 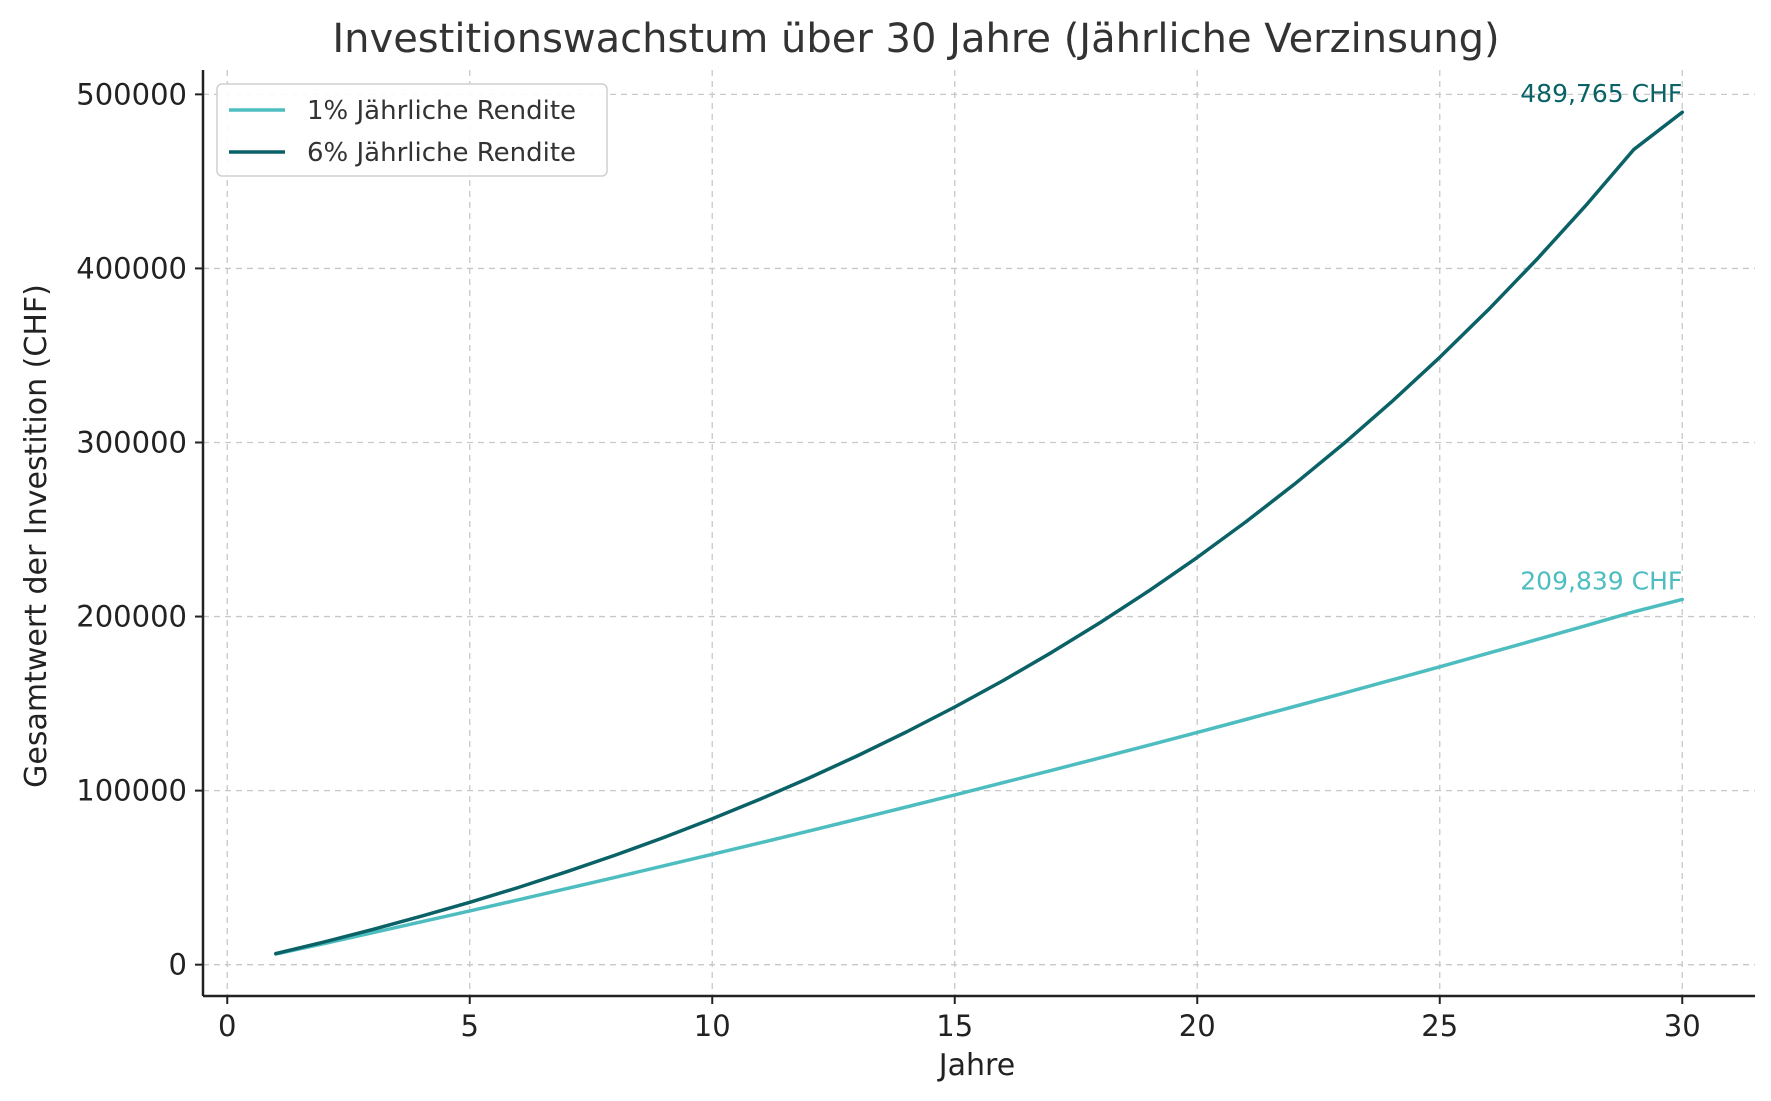 What do you see at coordinates (976, 1065) in the screenshot?
I see `x-axis-title: Jahre` at bounding box center [976, 1065].